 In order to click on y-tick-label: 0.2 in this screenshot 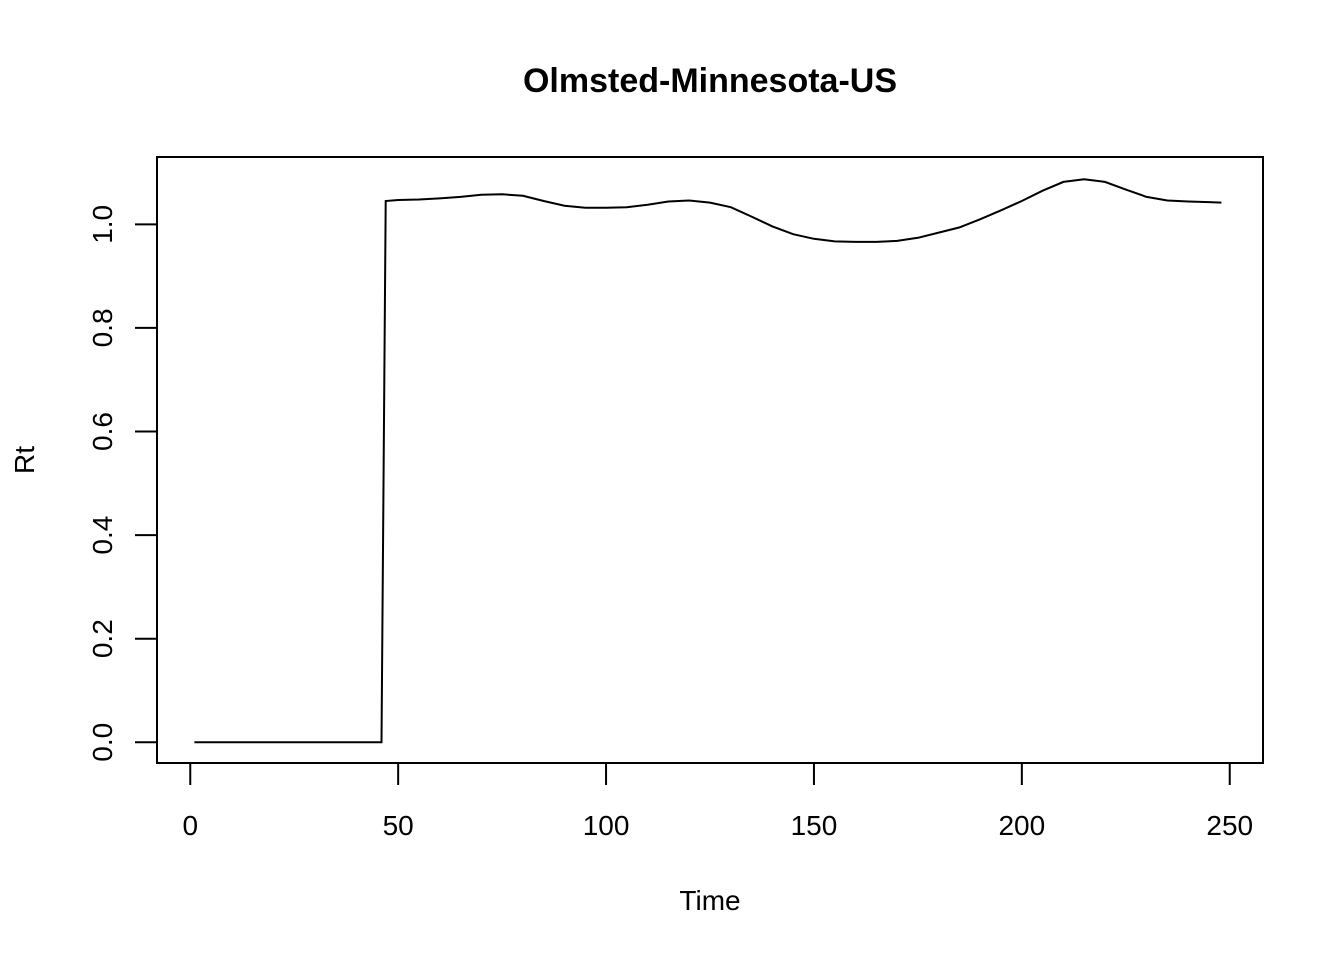, I will do `click(102, 638)`.